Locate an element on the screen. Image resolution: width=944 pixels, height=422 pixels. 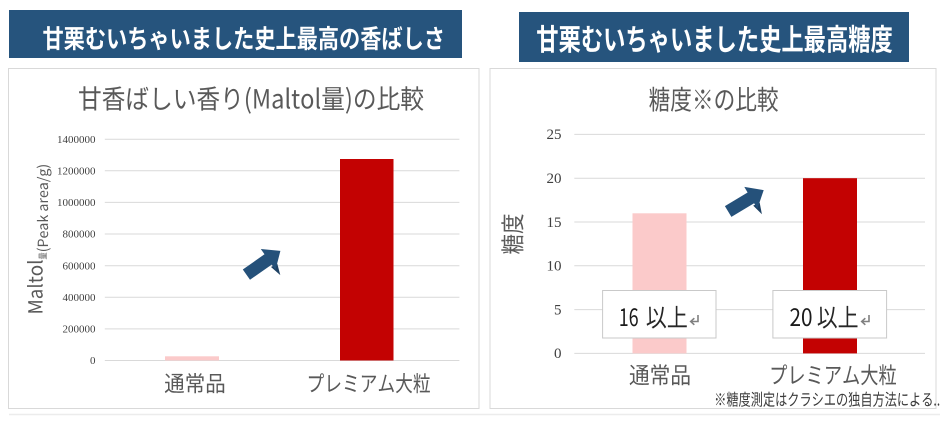
svg-text: 25 is located at coordinates (554, 135).